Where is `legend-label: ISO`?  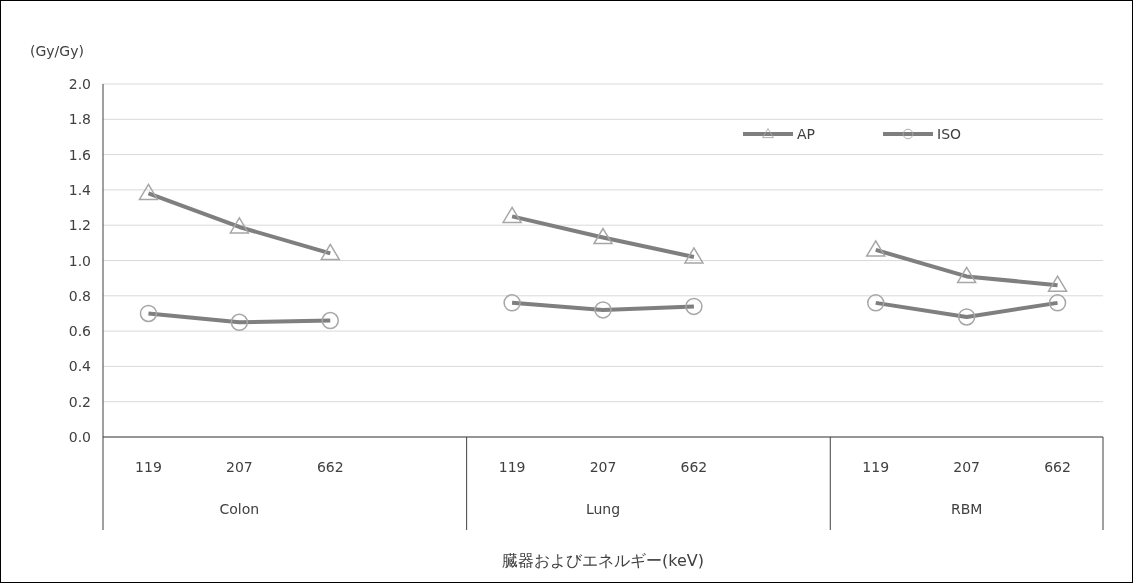 legend-label: ISO is located at coordinates (949, 134).